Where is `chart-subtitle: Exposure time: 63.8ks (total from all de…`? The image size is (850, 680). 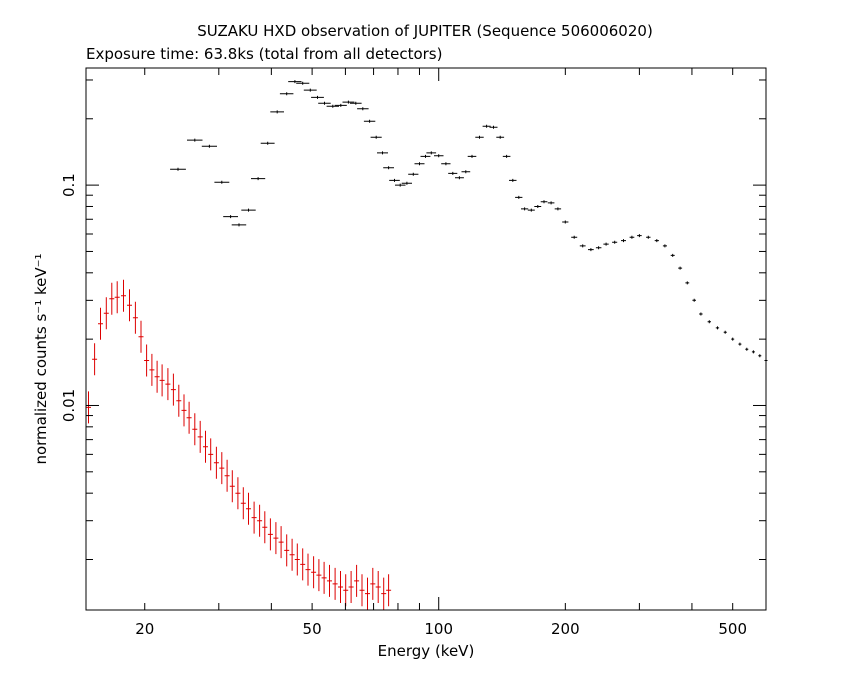 chart-subtitle: Exposure time: 63.8ks (total from all de… is located at coordinates (264, 54).